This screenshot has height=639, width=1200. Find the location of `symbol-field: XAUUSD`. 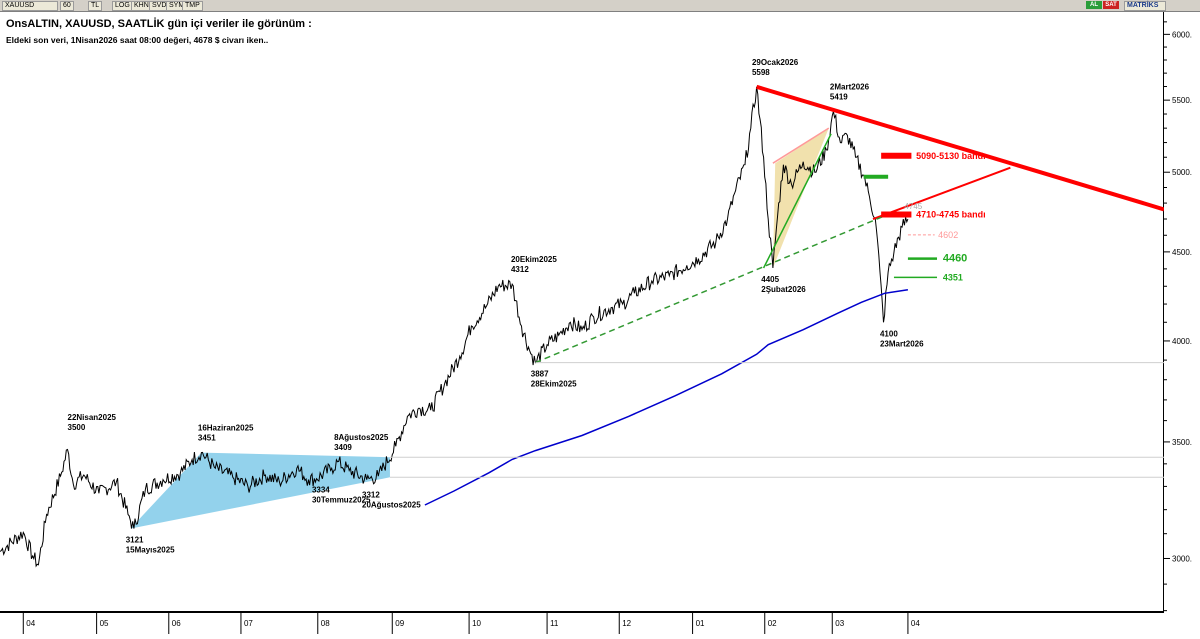

symbol-field: XAUUSD is located at coordinates (30, 6).